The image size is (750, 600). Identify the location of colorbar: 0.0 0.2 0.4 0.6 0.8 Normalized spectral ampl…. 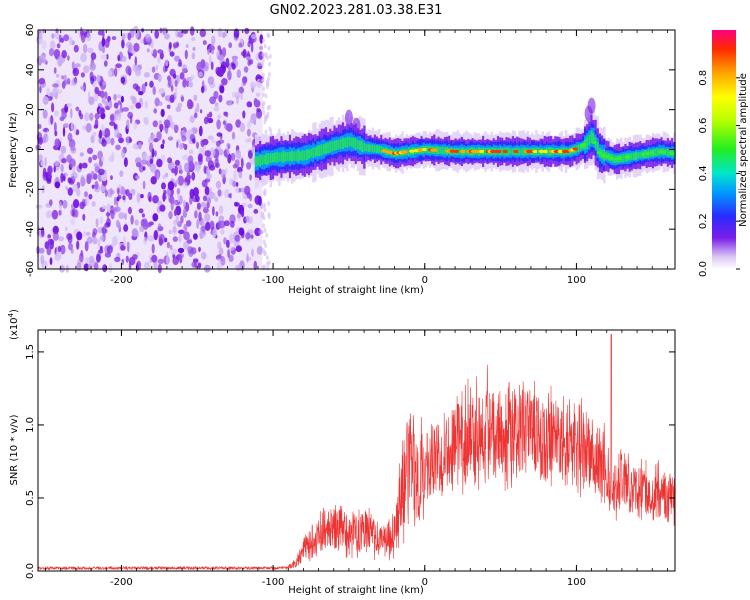
(723, 153).